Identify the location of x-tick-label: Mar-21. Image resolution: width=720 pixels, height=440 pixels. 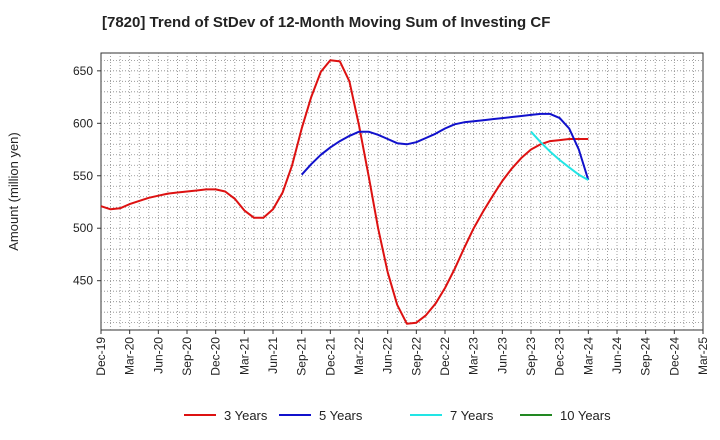
(244, 356).